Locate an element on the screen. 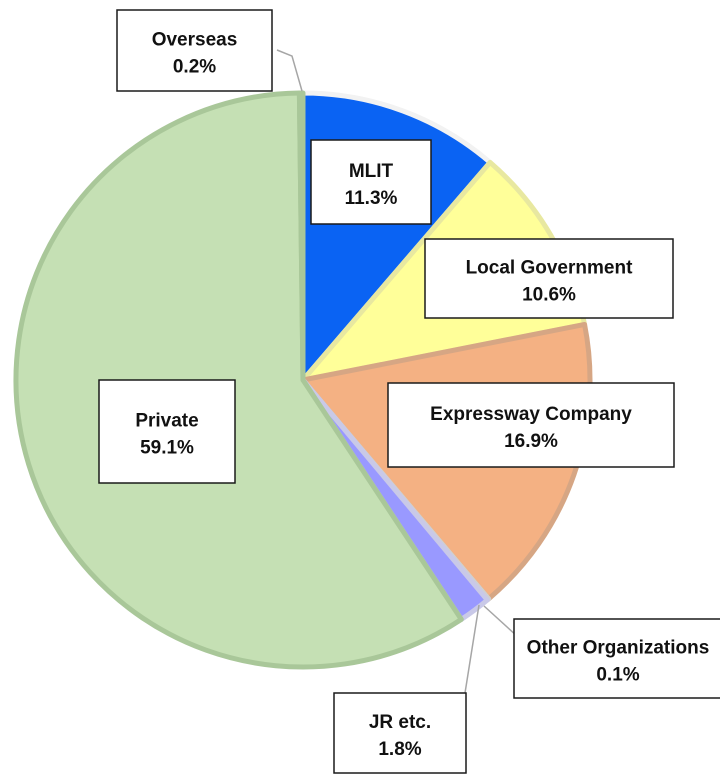  slice-value-label: 1.8% is located at coordinates (399, 749).